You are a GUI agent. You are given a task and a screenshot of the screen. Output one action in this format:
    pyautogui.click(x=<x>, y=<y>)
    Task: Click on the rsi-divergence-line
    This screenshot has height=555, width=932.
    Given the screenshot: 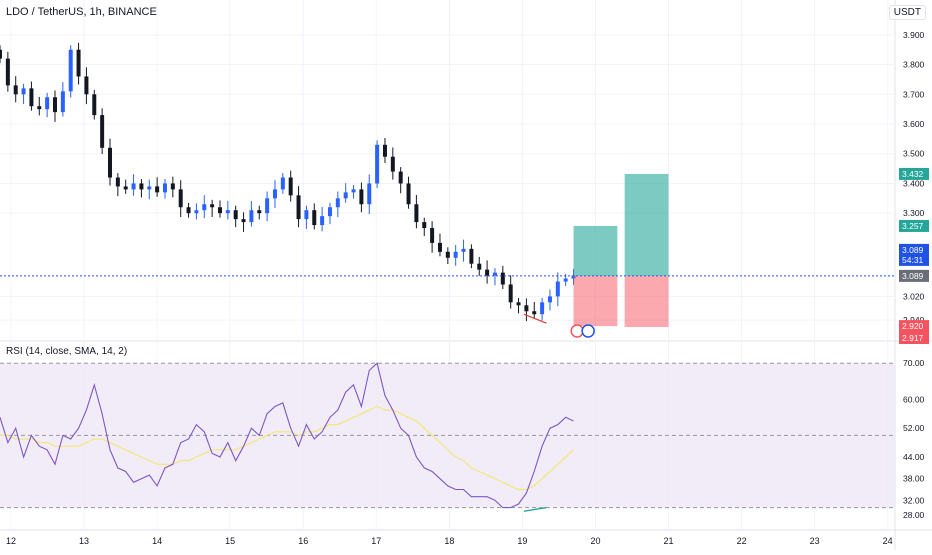 What is the action you would take?
    pyautogui.click(x=535, y=509)
    